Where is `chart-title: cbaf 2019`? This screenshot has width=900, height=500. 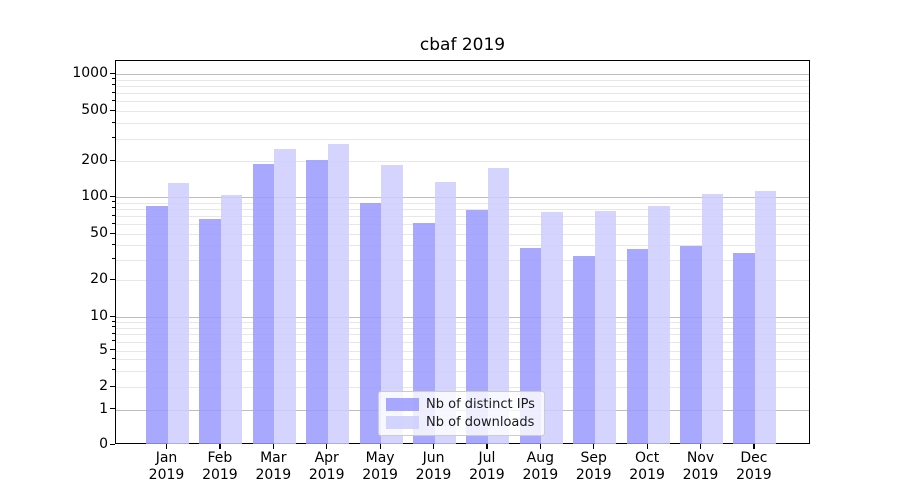 chart-title: cbaf 2019 is located at coordinates (462, 45).